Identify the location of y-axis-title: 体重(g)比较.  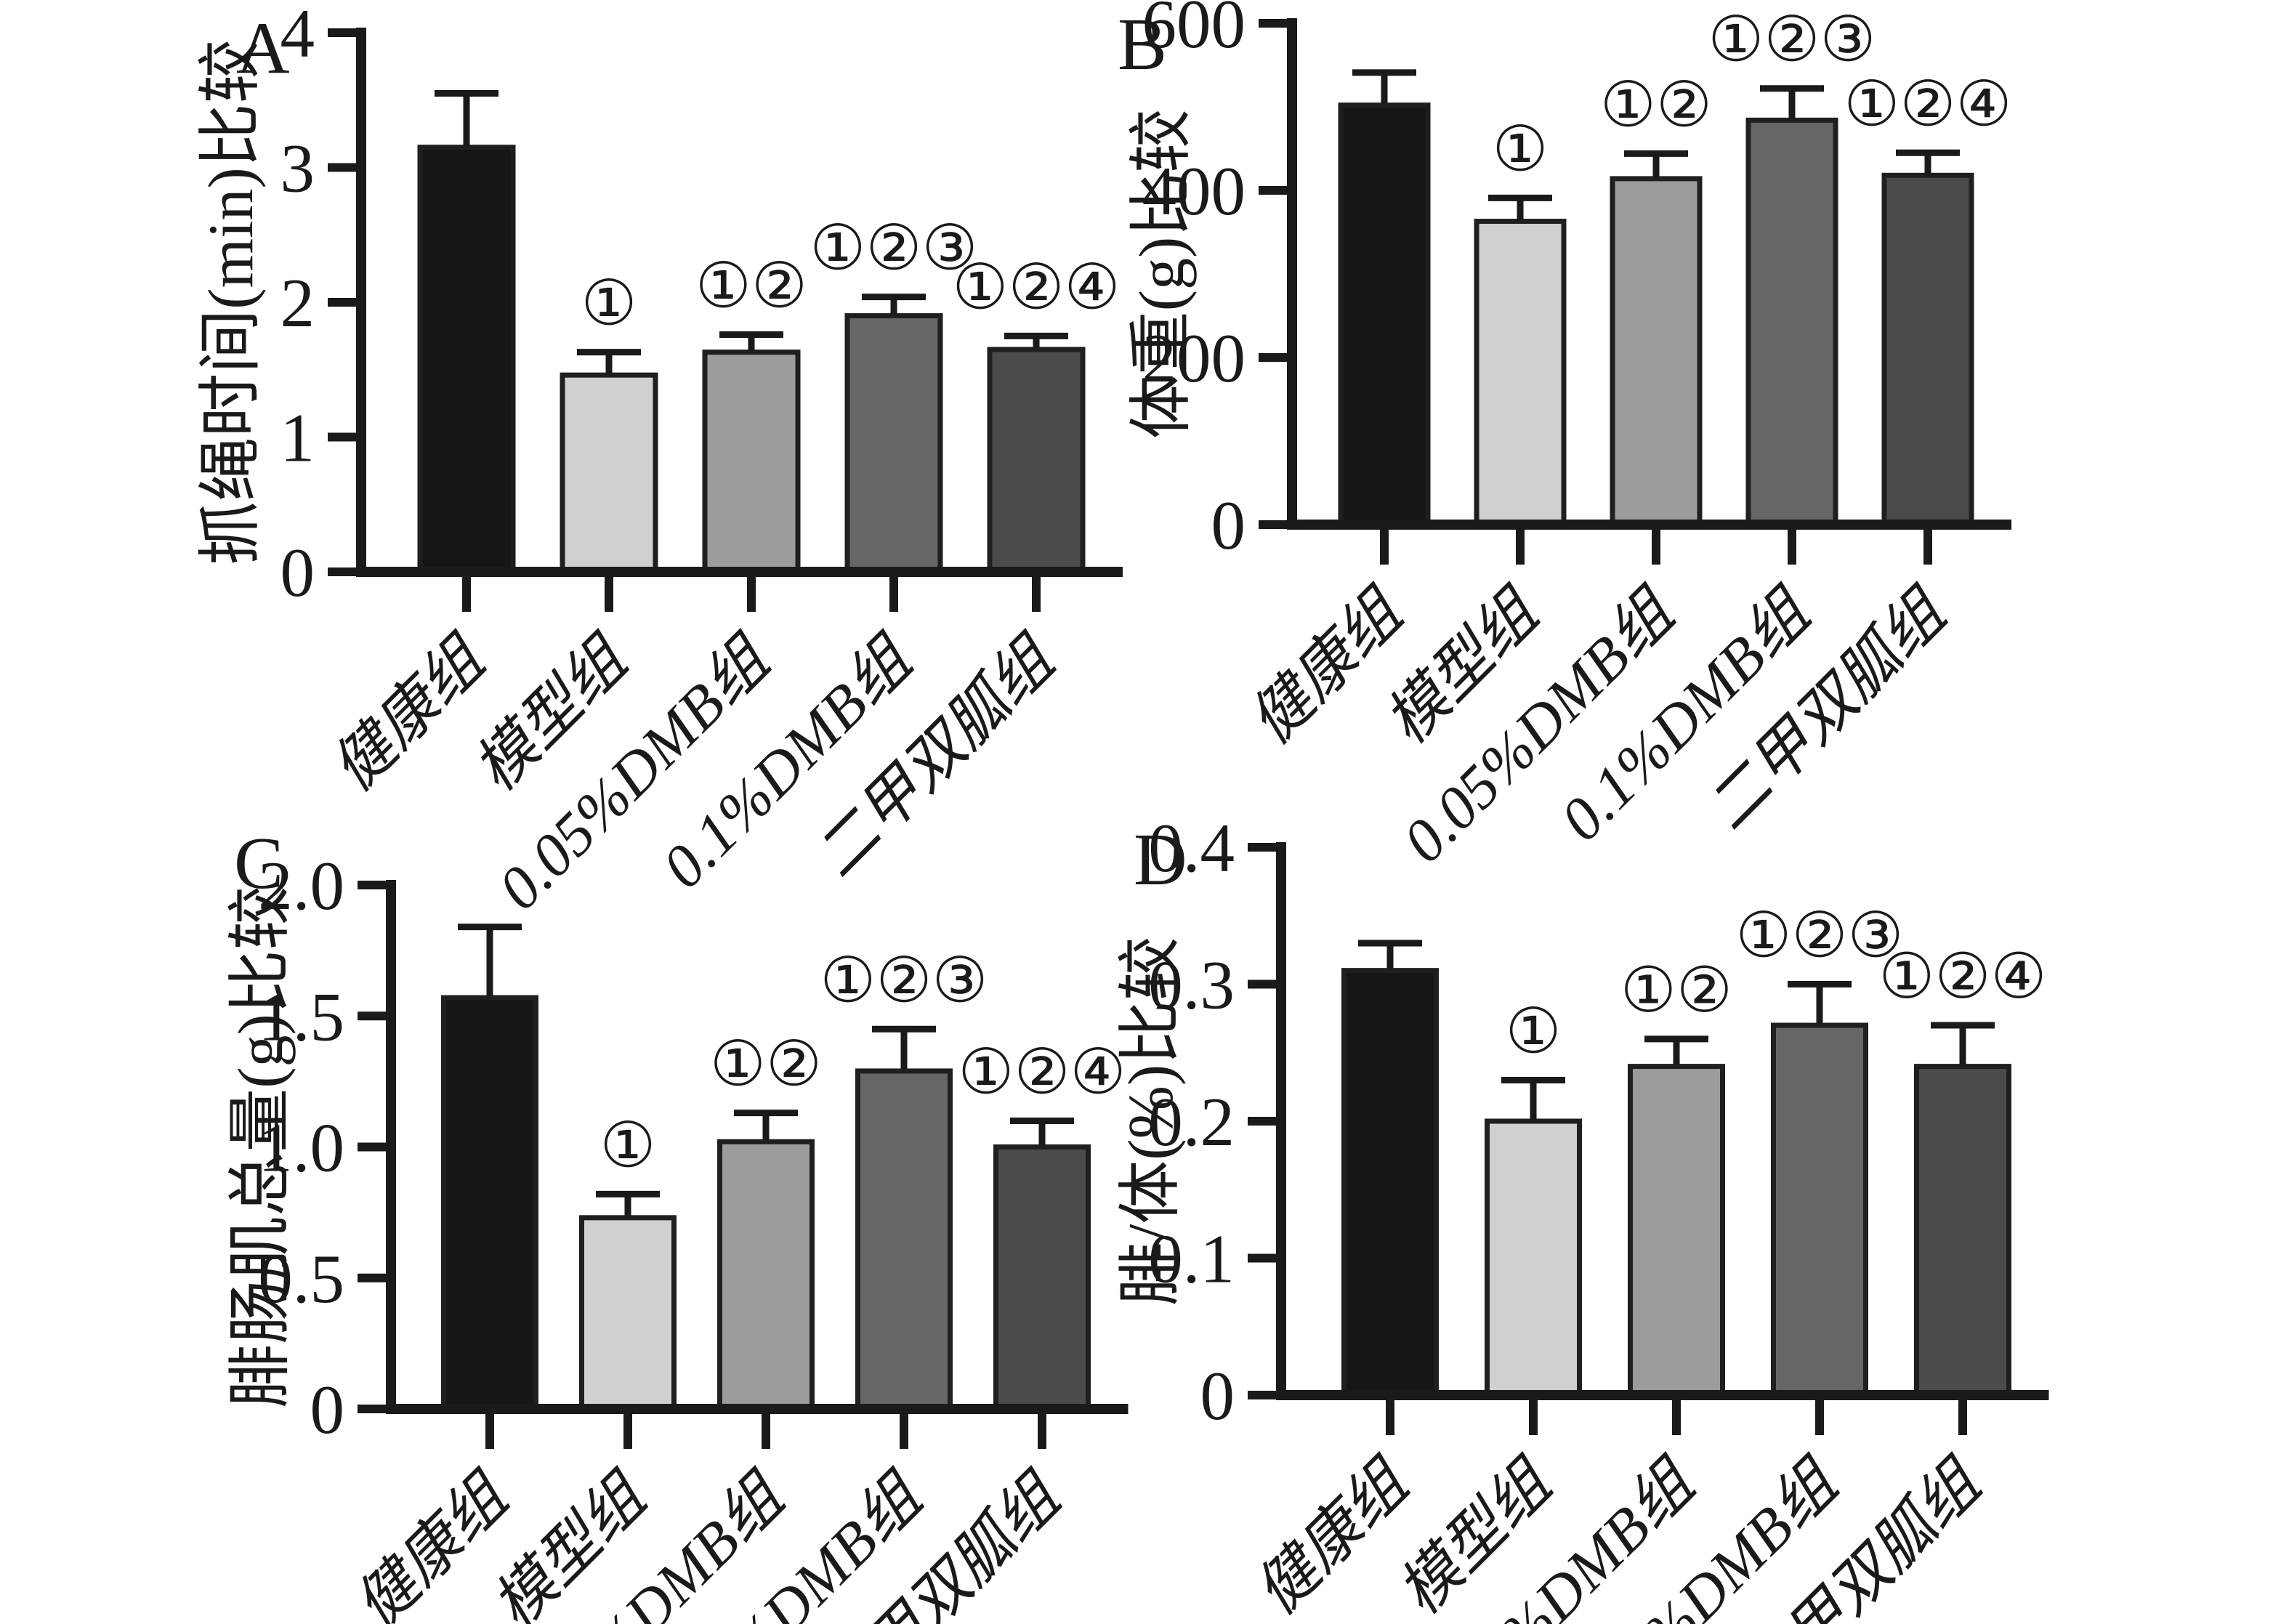
(1162, 274).